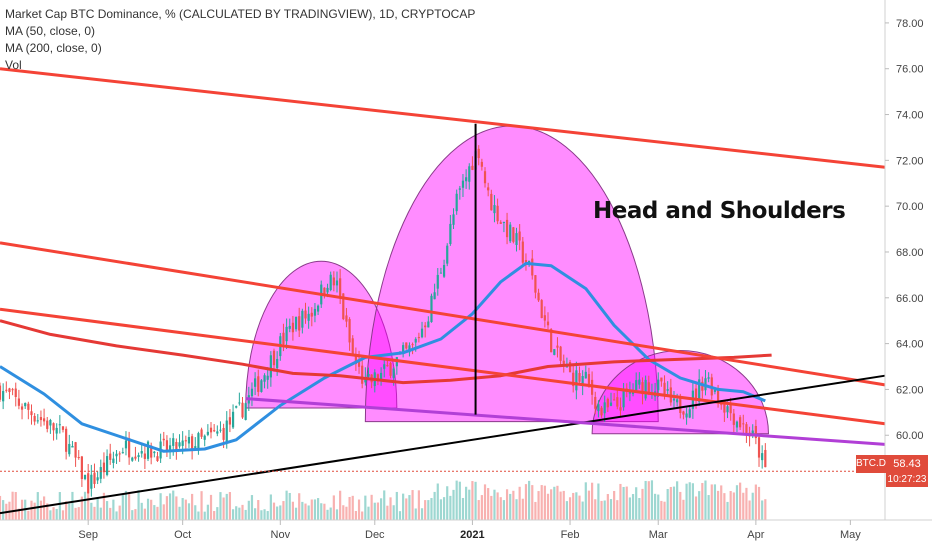 The width and height of the screenshot is (932, 550). I want to click on legend-ma200: MA (200, close, 0), so click(53, 48).